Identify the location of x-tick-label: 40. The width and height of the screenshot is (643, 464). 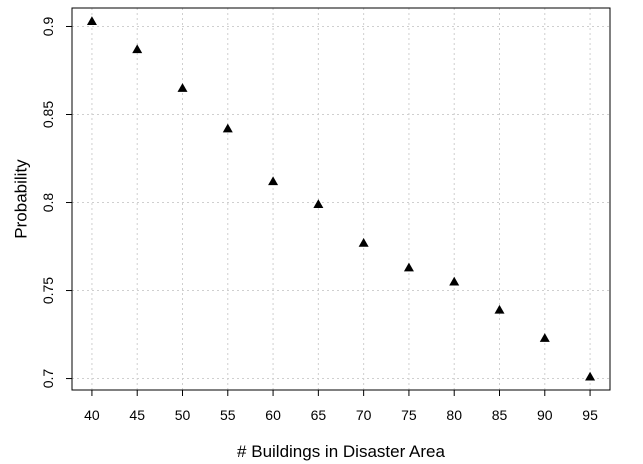
(92, 415).